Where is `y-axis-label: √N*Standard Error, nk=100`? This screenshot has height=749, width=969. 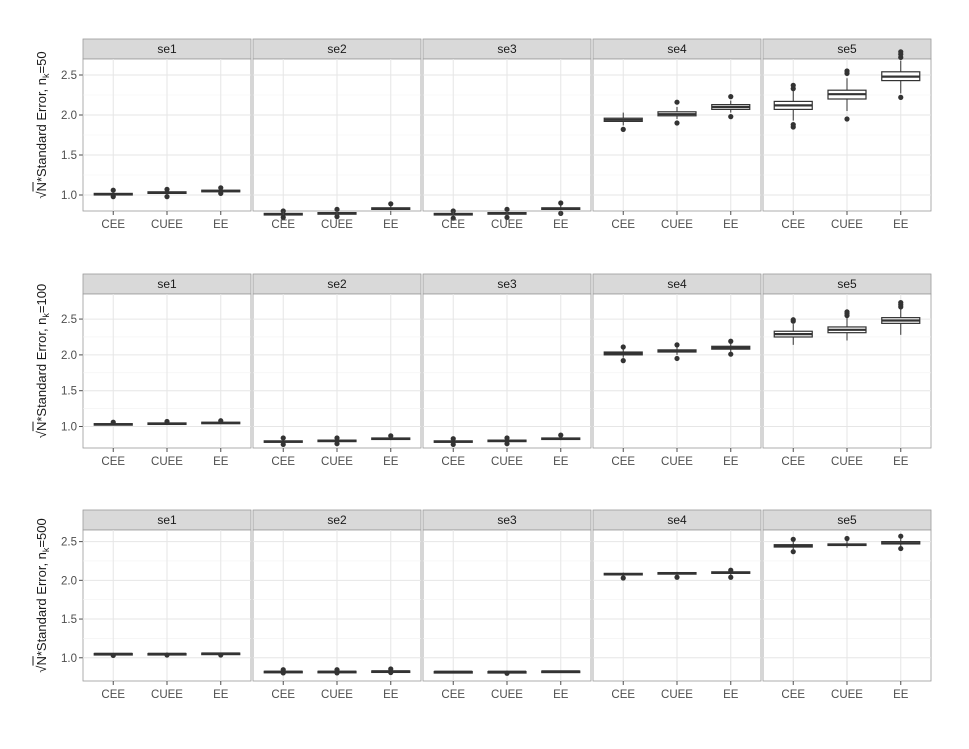 y-axis-label: √N*Standard Error, nk=100 is located at coordinates (42, 361).